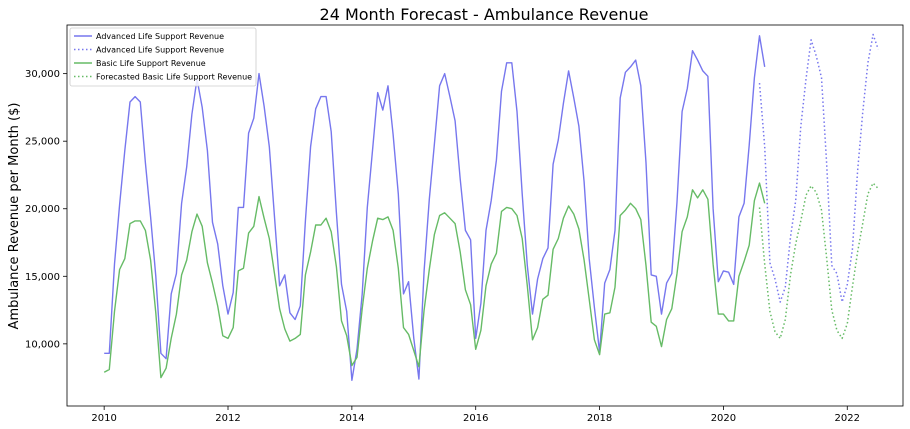 The height and width of the screenshot is (429, 910). I want to click on x-tick-label: 2016, so click(475, 418).